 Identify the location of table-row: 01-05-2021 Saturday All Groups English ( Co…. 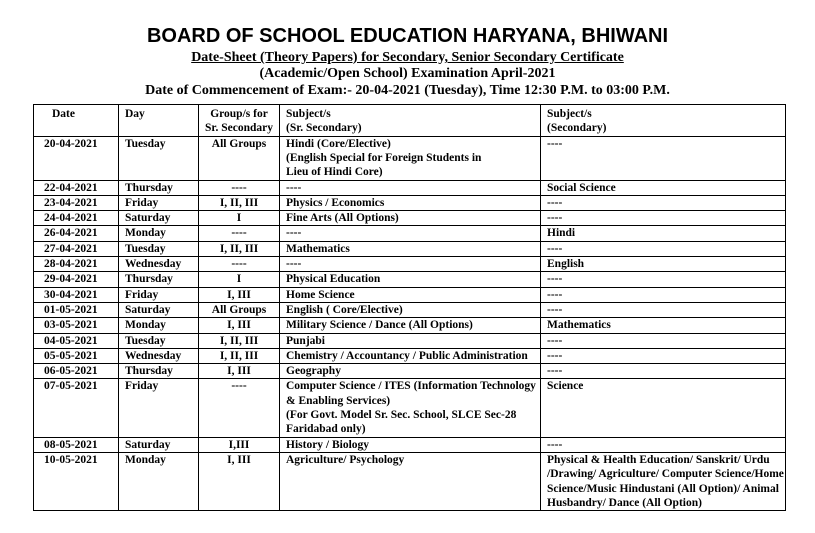
(409, 310).